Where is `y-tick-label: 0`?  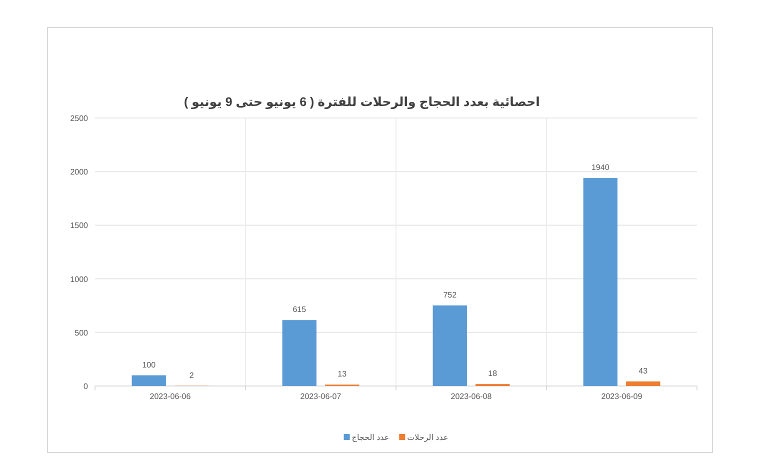 y-tick-label: 0 is located at coordinates (86, 386).